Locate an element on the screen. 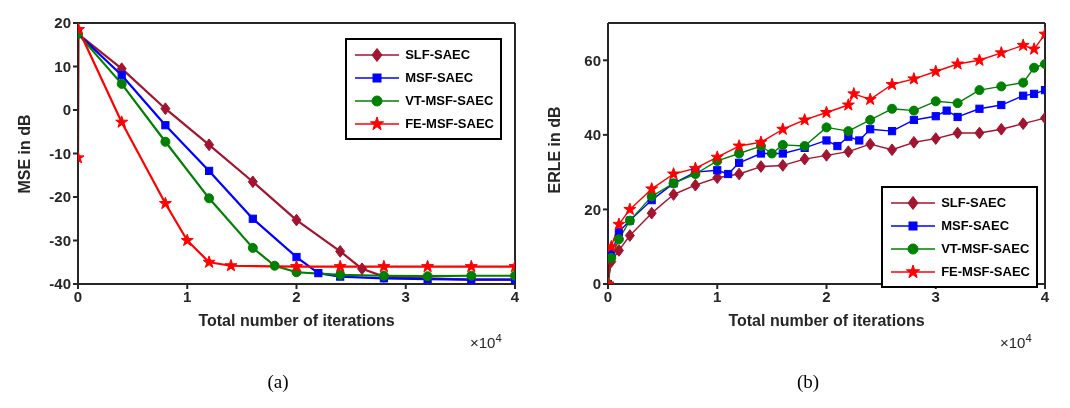 The width and height of the screenshot is (1070, 408). y-tick-label: 60 is located at coordinates (592, 60).